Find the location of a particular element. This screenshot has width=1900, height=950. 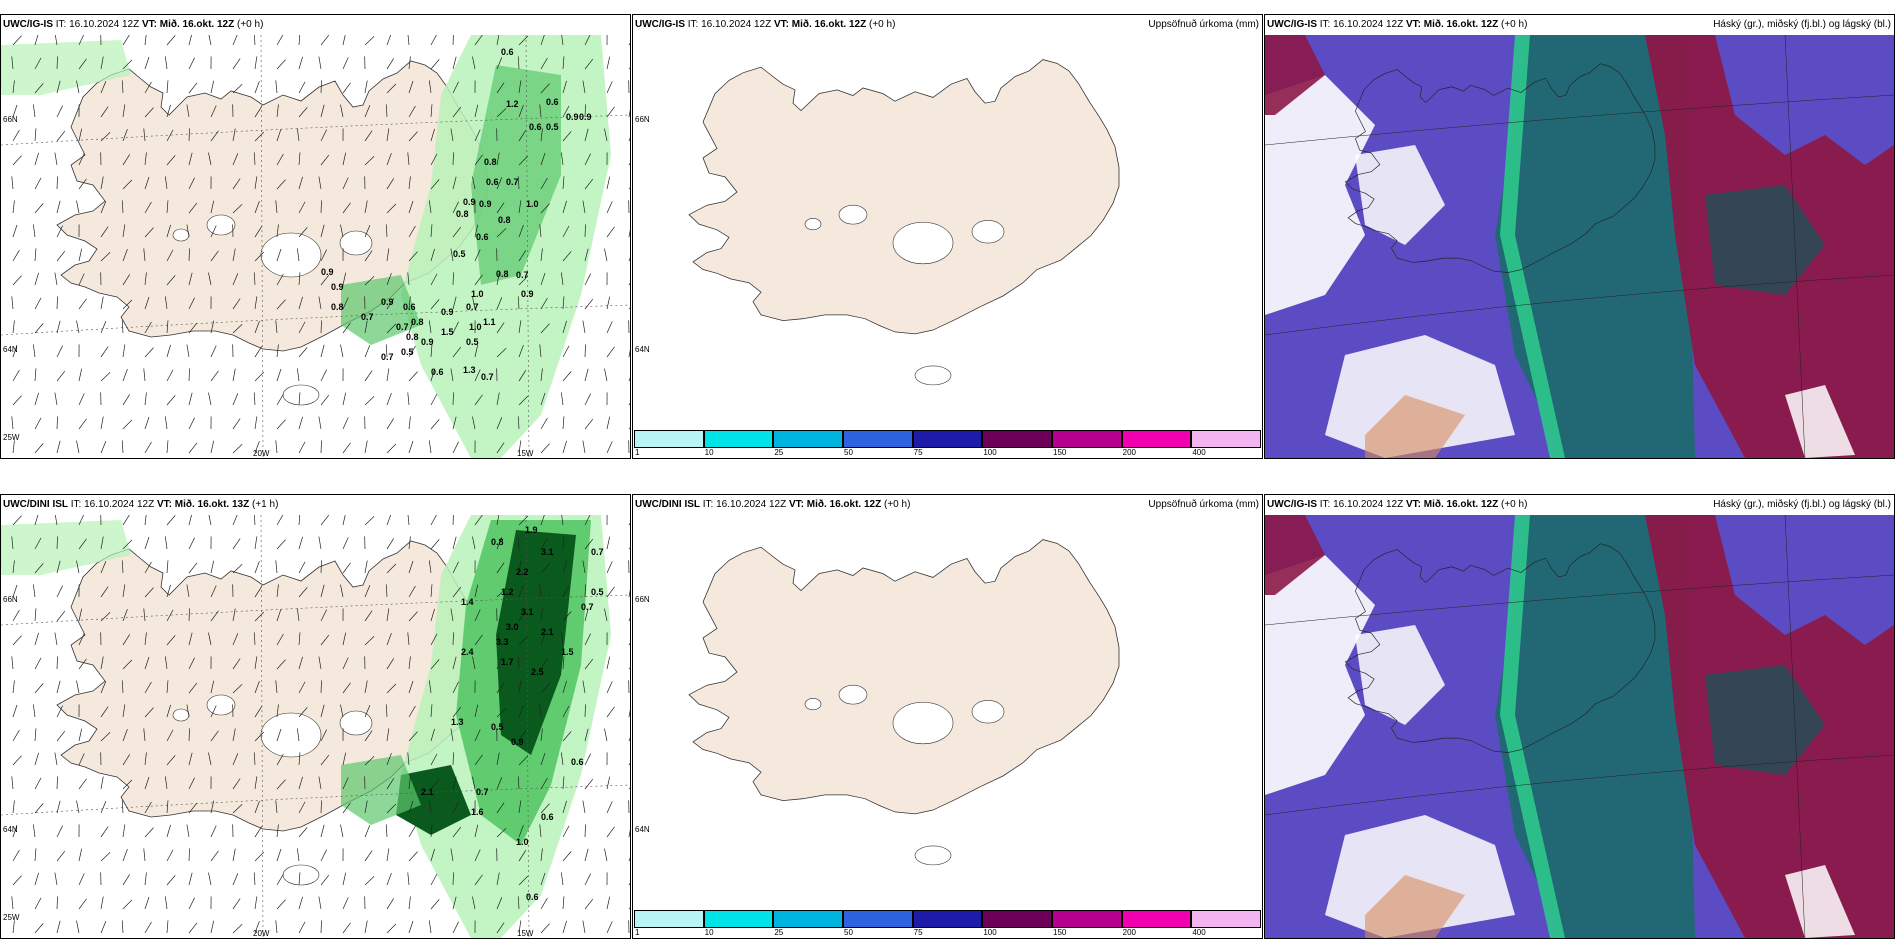

colorbar-tick-label: 200 is located at coordinates (1129, 452).